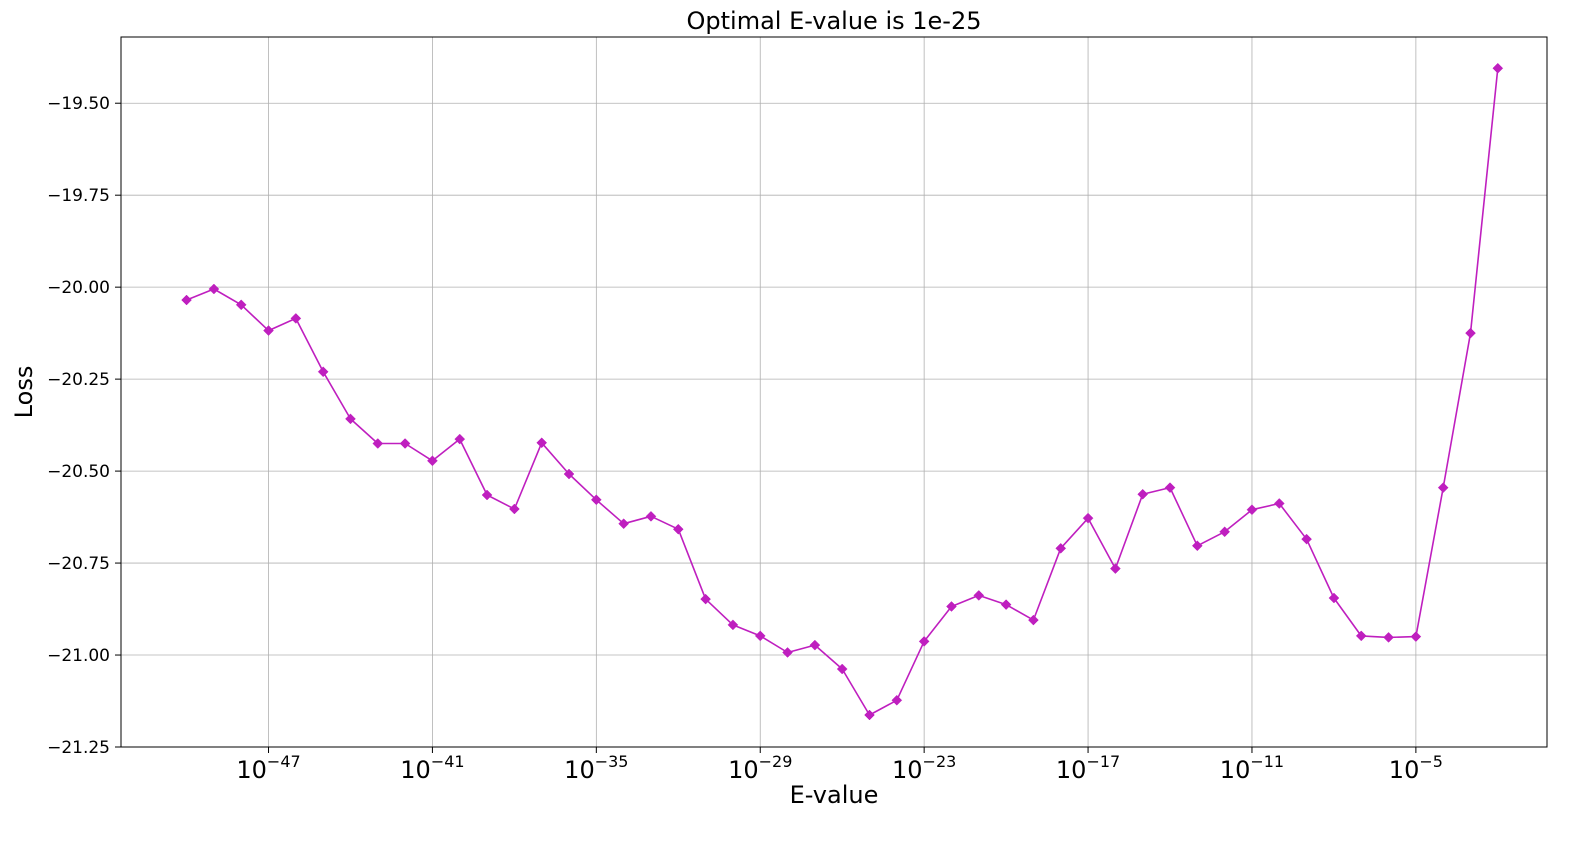 The height and width of the screenshot is (841, 1589). Describe the element at coordinates (78, 748) in the screenshot. I see `y-tick-label: −21.25` at that location.